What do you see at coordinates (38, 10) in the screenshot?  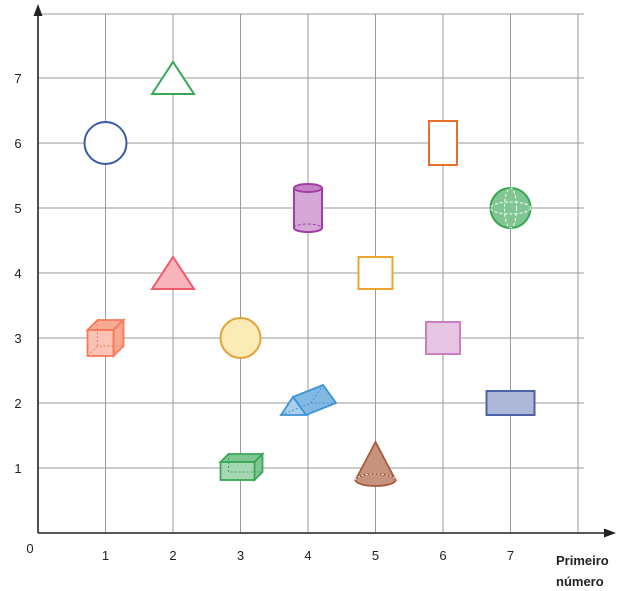 I see `y-axis-arrow-icon` at bounding box center [38, 10].